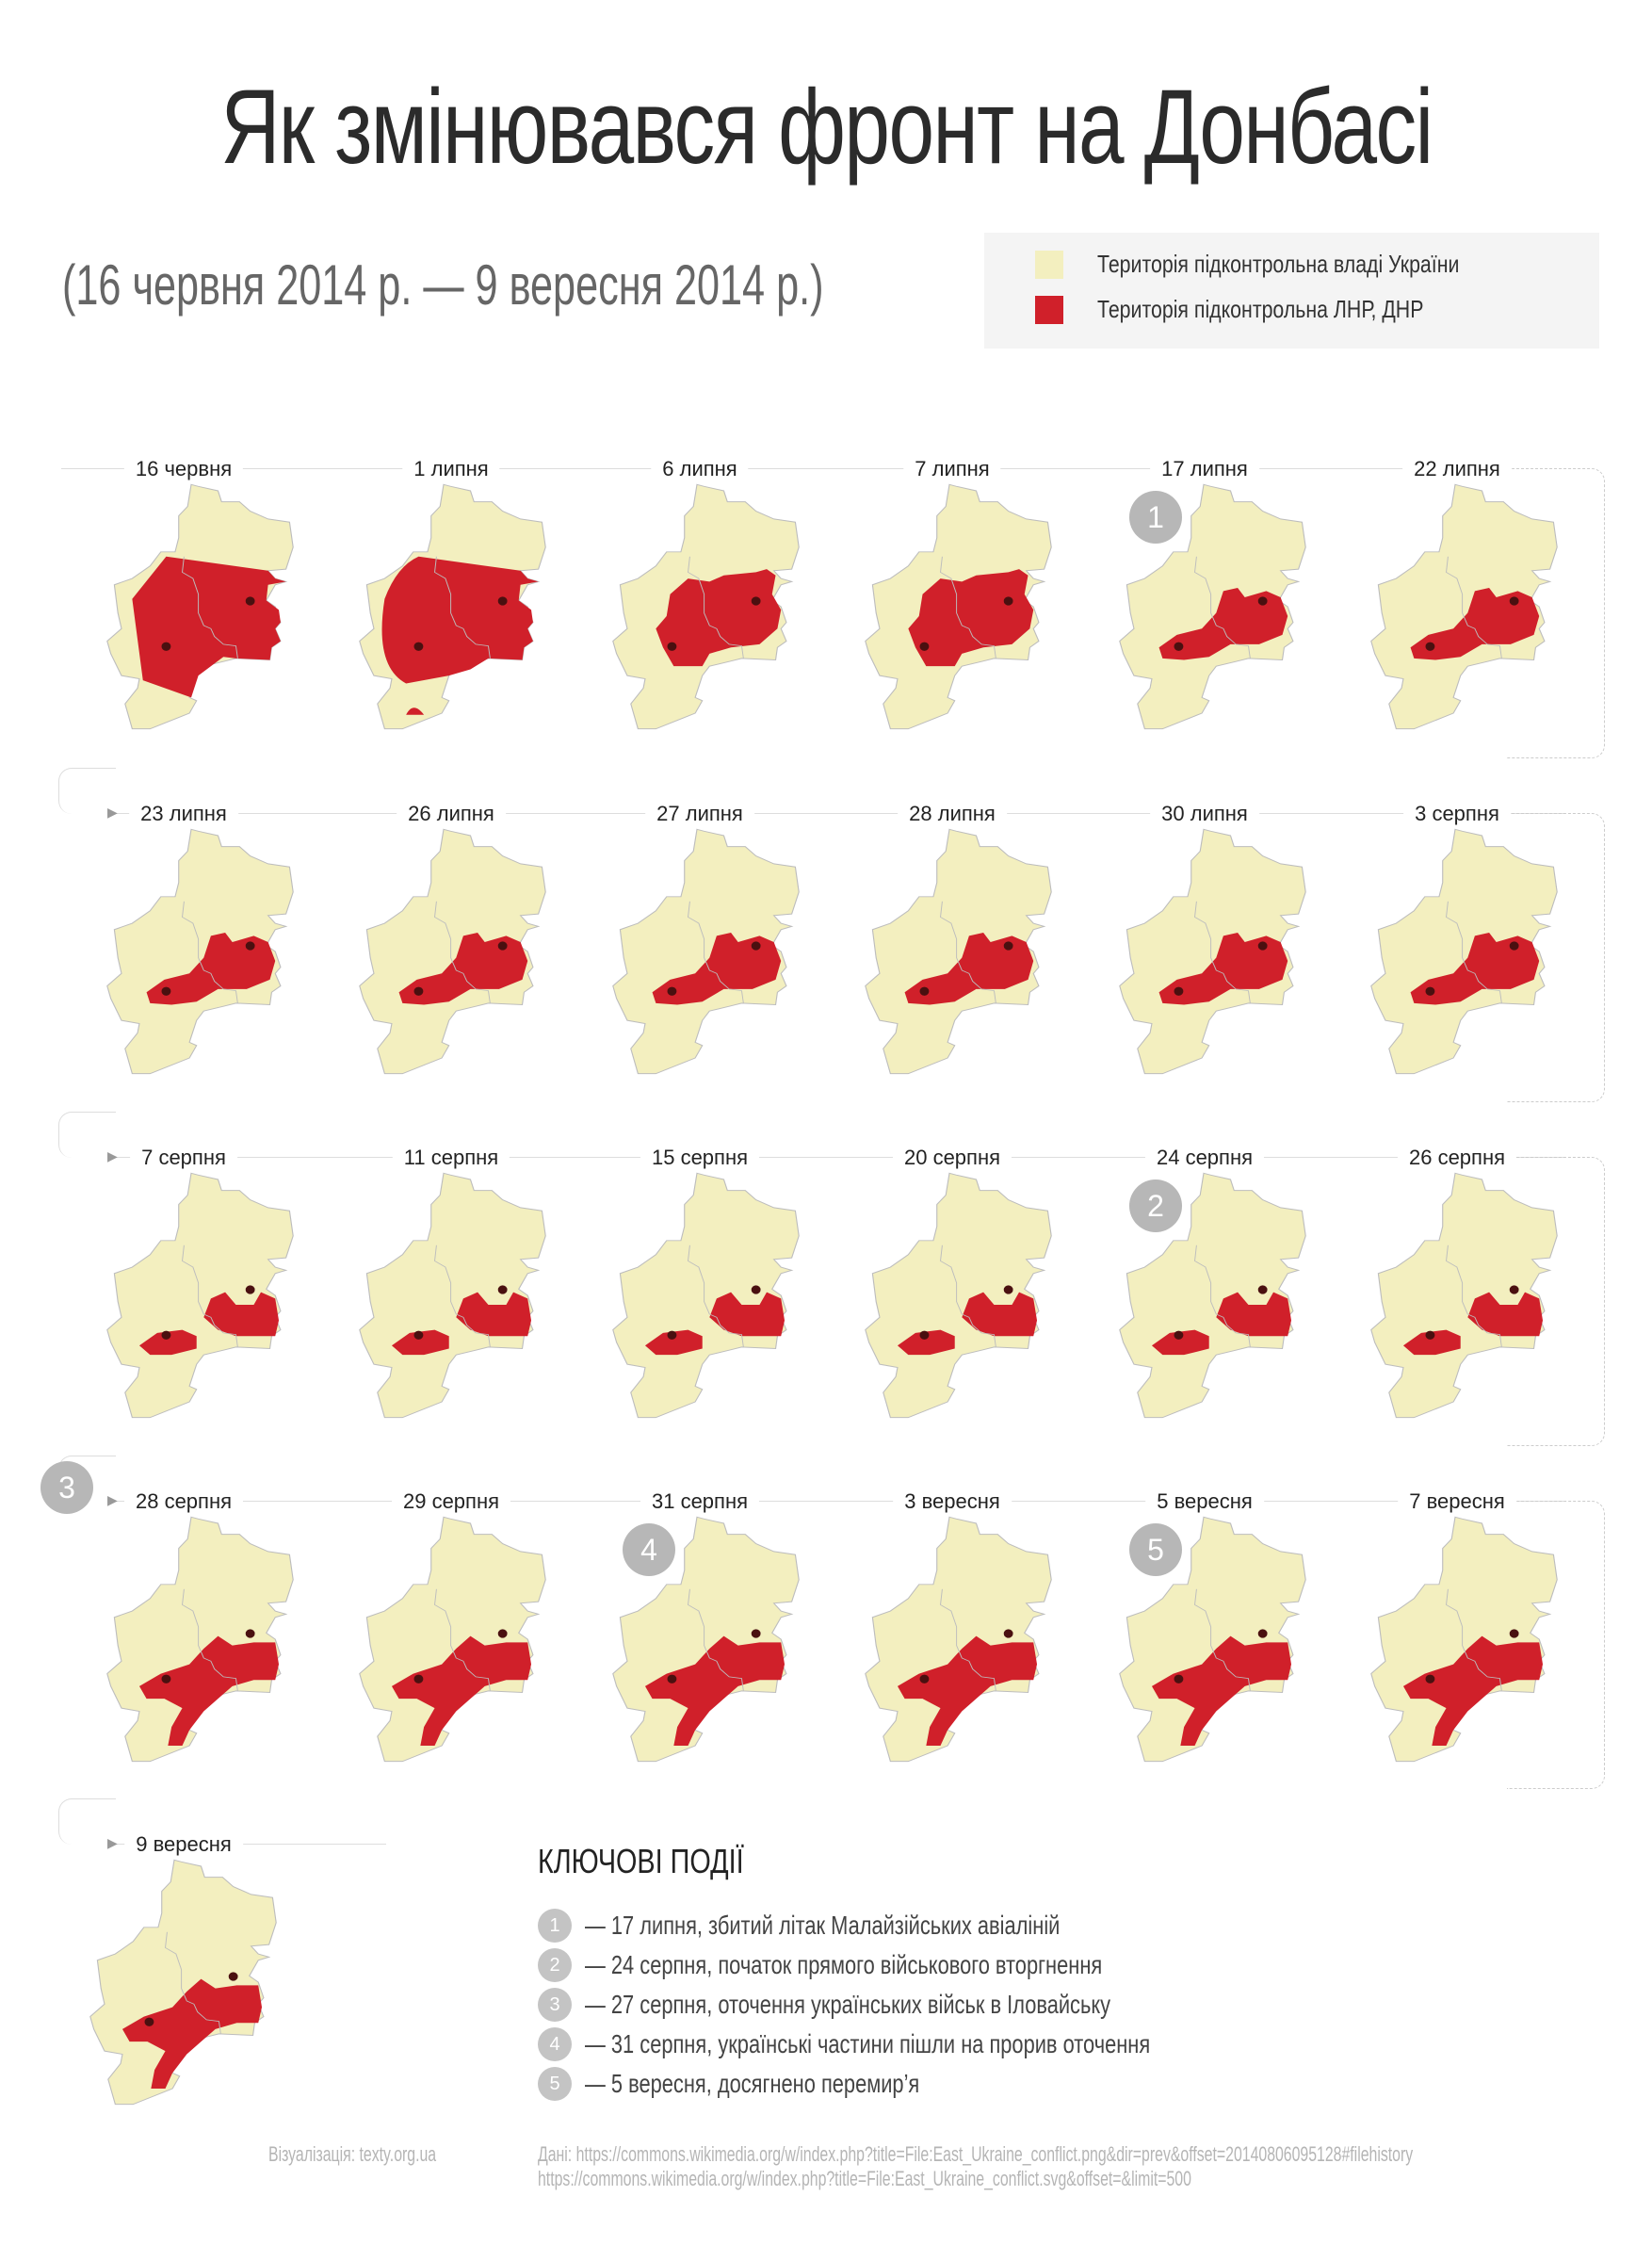 This screenshot has height=2261, width=1652. I want to click on visualization-credit: Візуалізація: texty.org.ua, so click(352, 2154).